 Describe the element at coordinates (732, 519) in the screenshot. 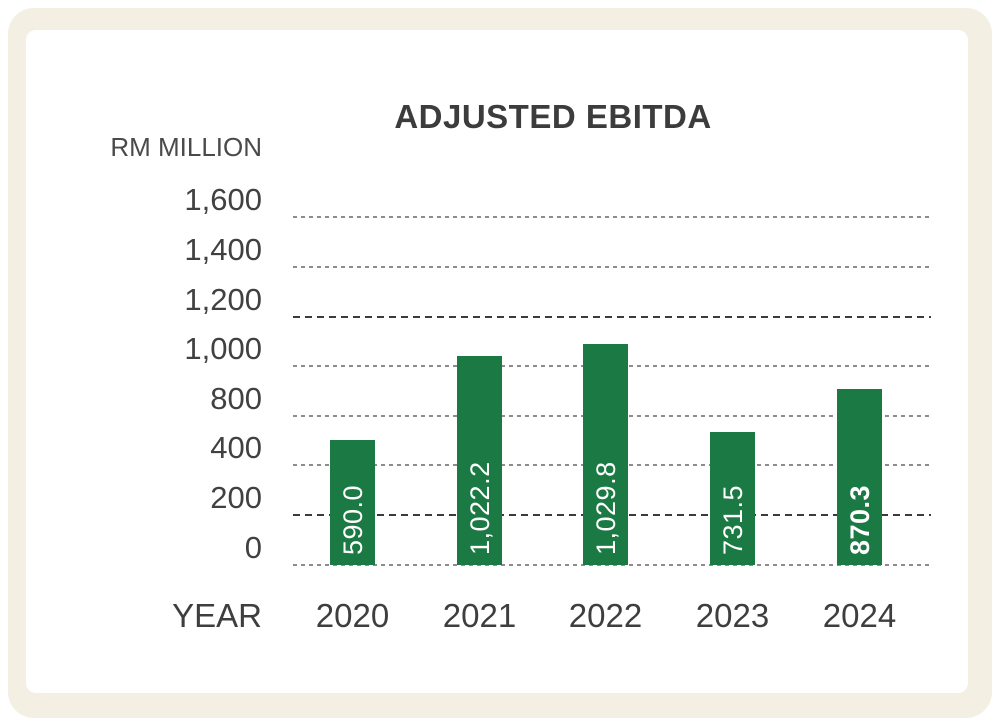

I see `bar-value-label: 731.5` at that location.